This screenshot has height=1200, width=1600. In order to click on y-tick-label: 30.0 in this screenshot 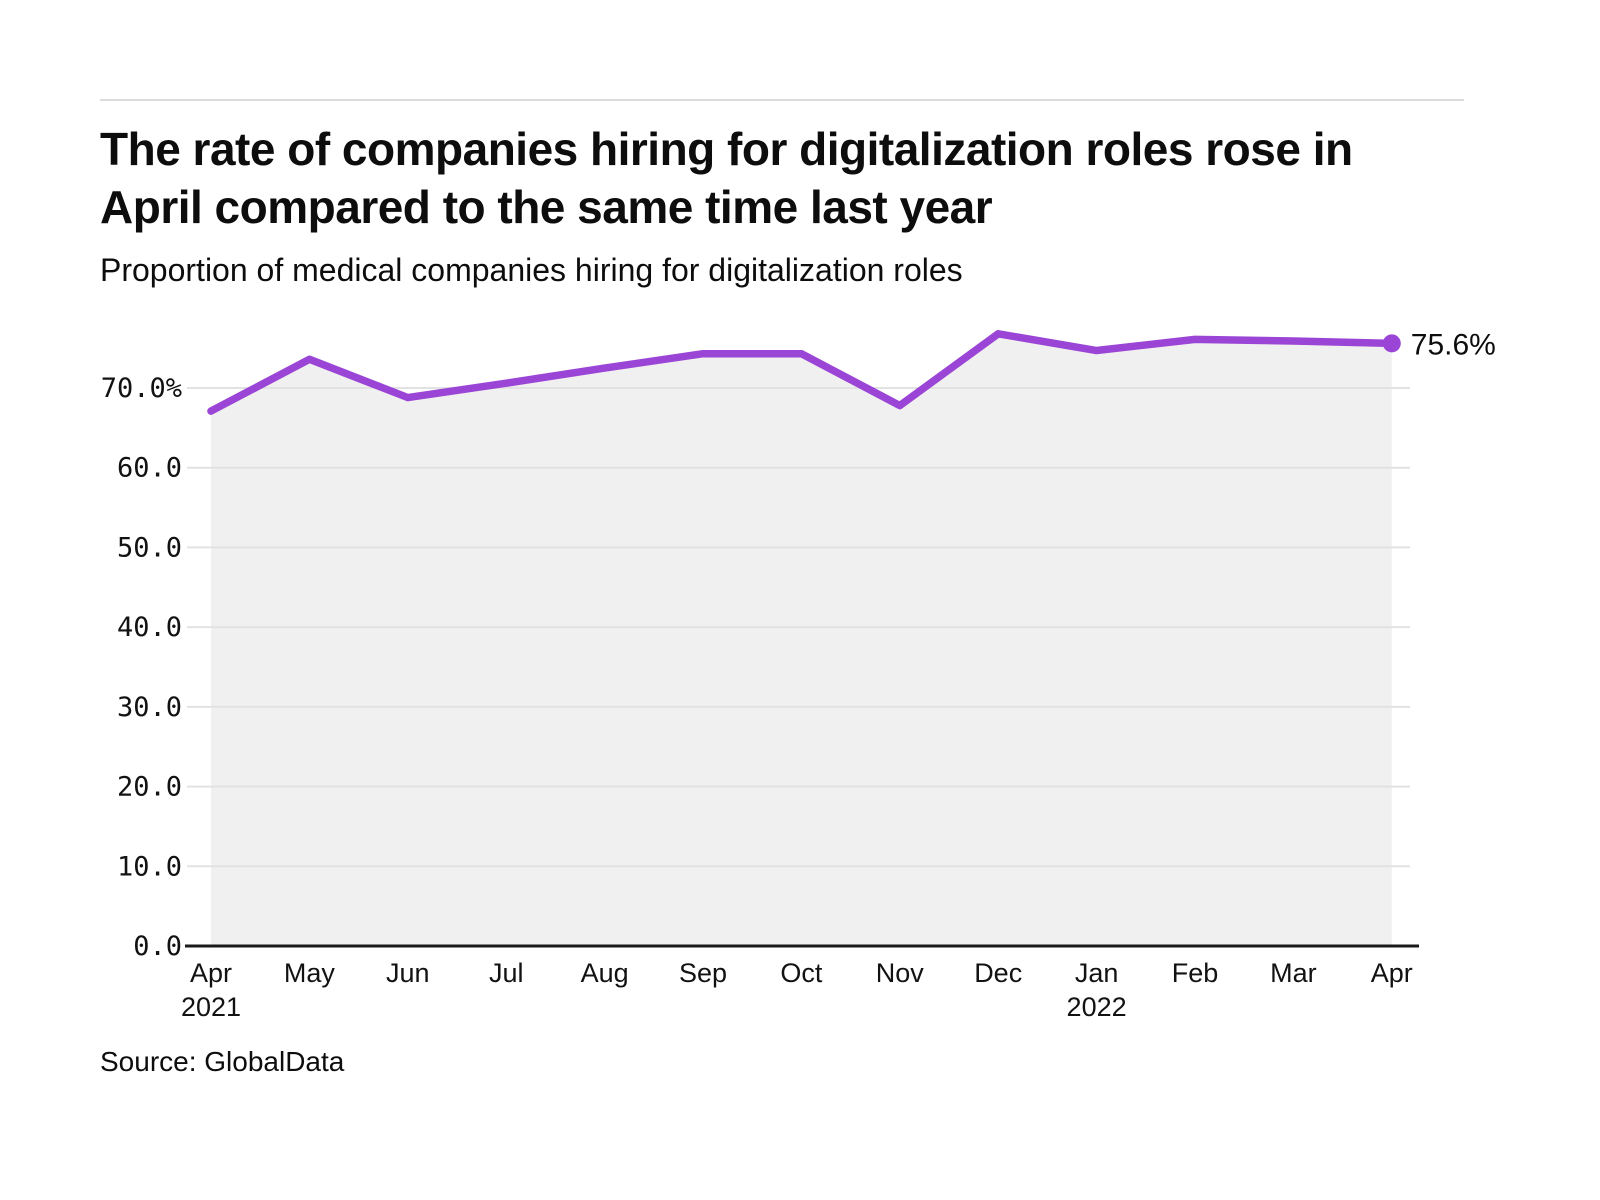, I will do `click(149, 707)`.